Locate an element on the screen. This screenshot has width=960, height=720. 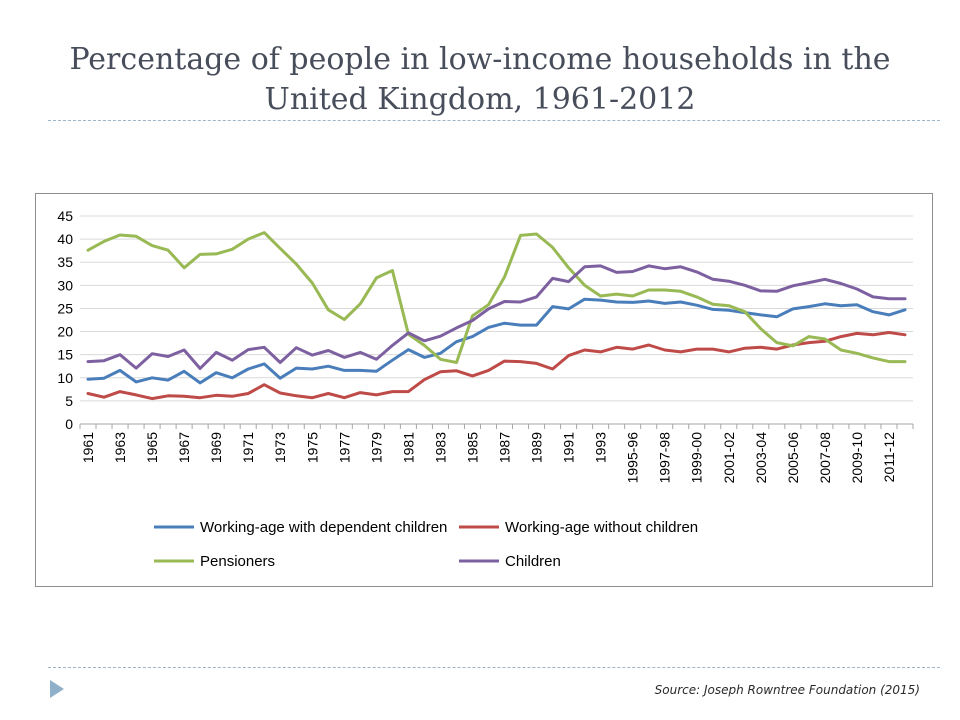
footer-divider is located at coordinates (494, 667).